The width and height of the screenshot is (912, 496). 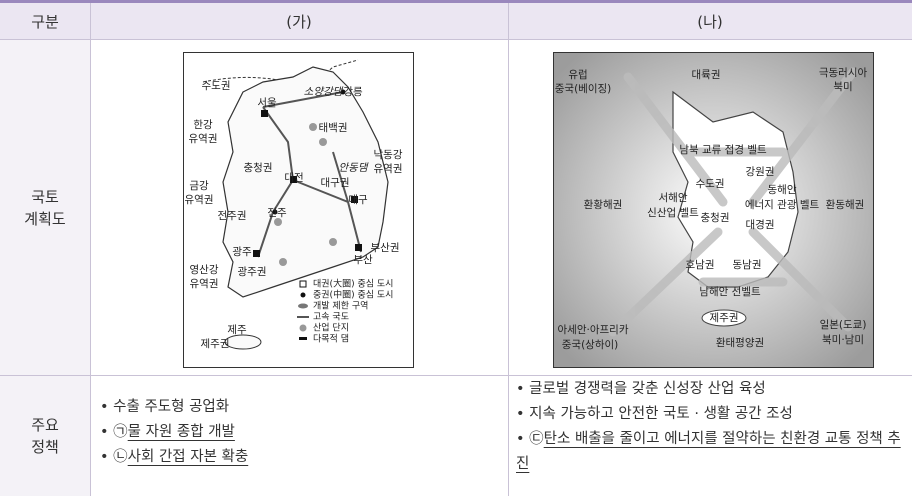 What do you see at coordinates (340, 306) in the screenshot?
I see `legend-label: 개발 제한 구역` at bounding box center [340, 306].